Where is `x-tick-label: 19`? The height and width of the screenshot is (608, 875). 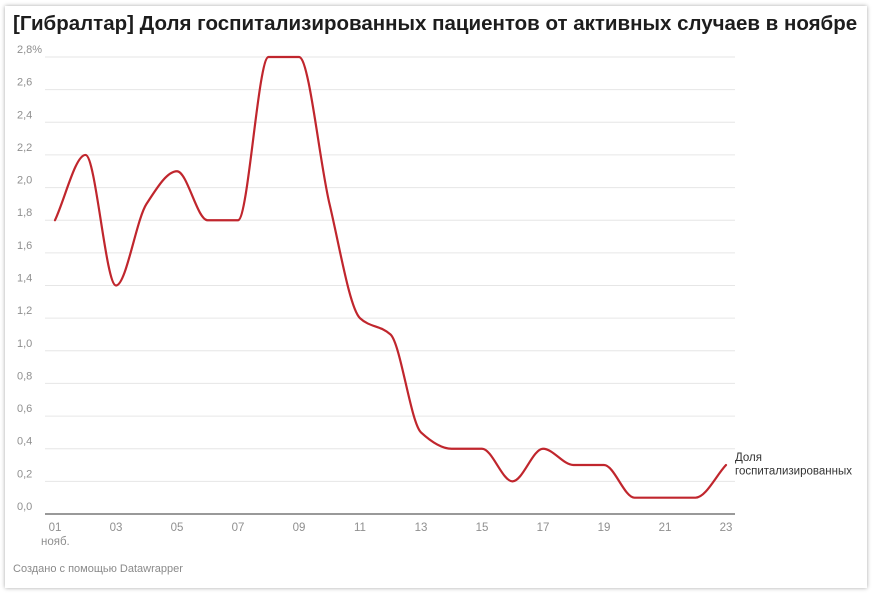 x-tick-label: 19 is located at coordinates (604, 528).